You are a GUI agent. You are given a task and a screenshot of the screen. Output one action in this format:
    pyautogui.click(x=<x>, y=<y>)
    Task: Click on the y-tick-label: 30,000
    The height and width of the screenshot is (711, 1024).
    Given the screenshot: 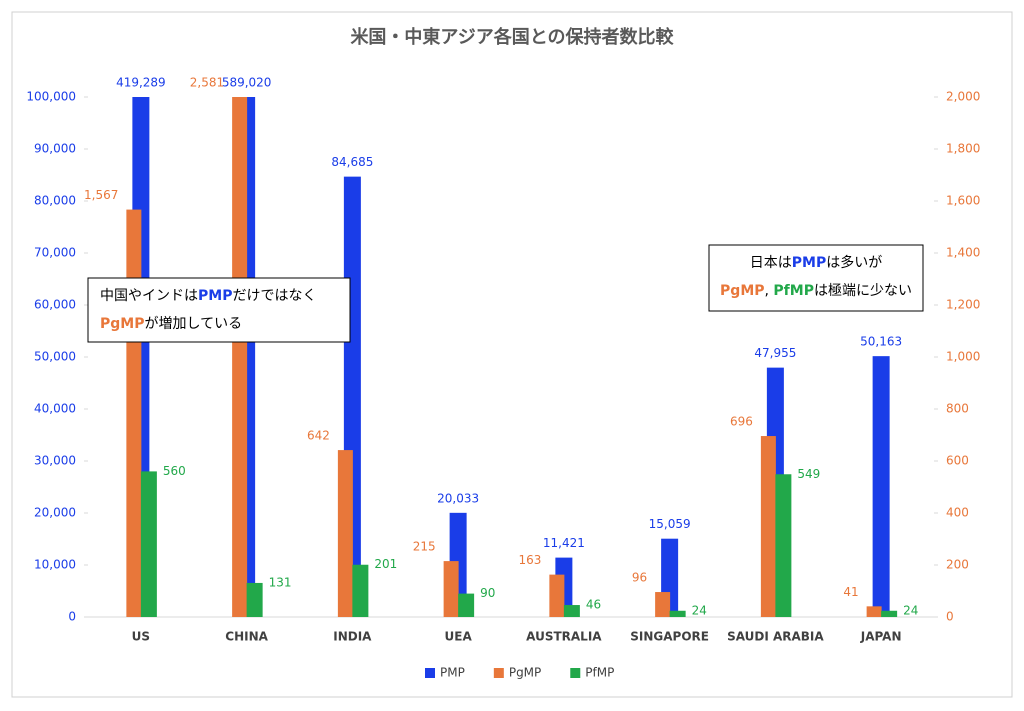 What is the action you would take?
    pyautogui.click(x=55, y=461)
    